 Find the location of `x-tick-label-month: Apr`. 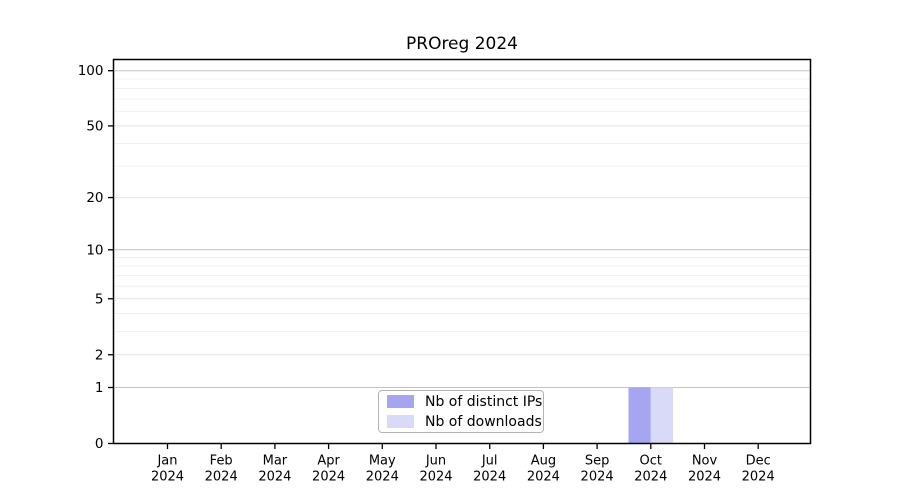

x-tick-label-month: Apr is located at coordinates (328, 461).